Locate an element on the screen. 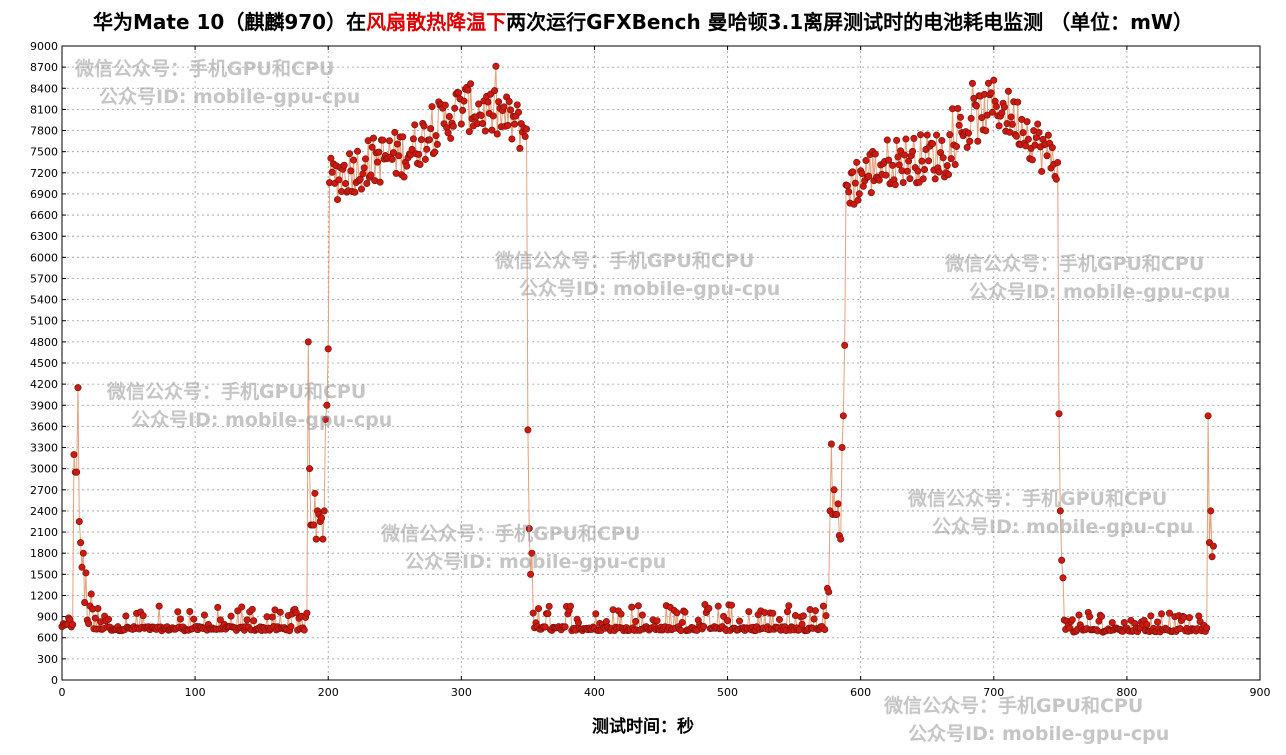 The image size is (1286, 755). y-tick-label: 5700 is located at coordinates (44, 278).